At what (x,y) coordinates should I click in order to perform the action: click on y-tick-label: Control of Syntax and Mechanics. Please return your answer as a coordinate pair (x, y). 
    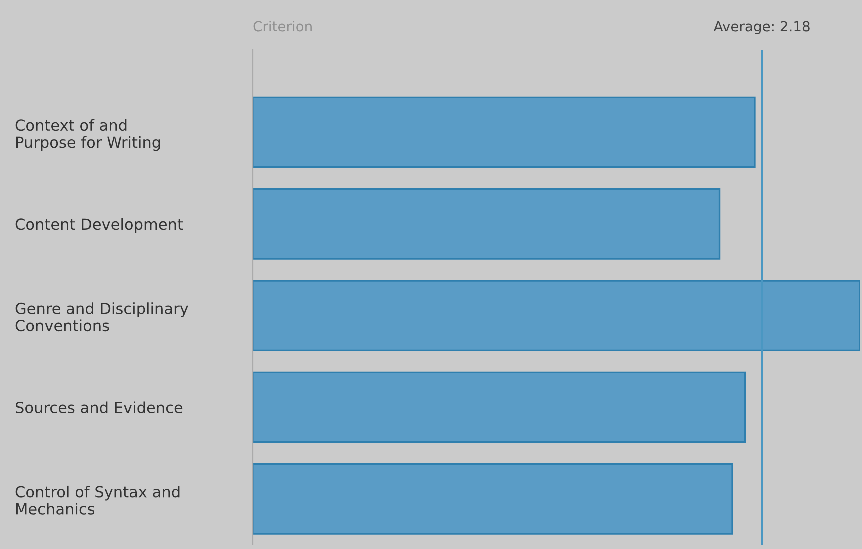
    Looking at the image, I should click on (98, 500).